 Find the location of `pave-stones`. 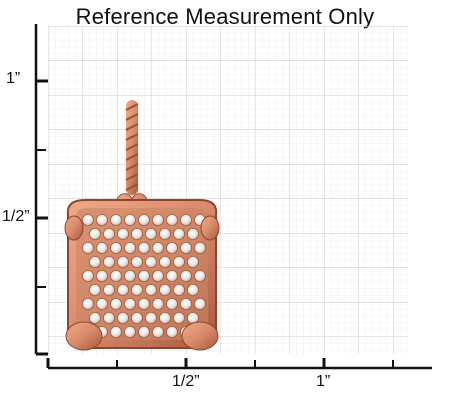

pave-stones is located at coordinates (144, 275).